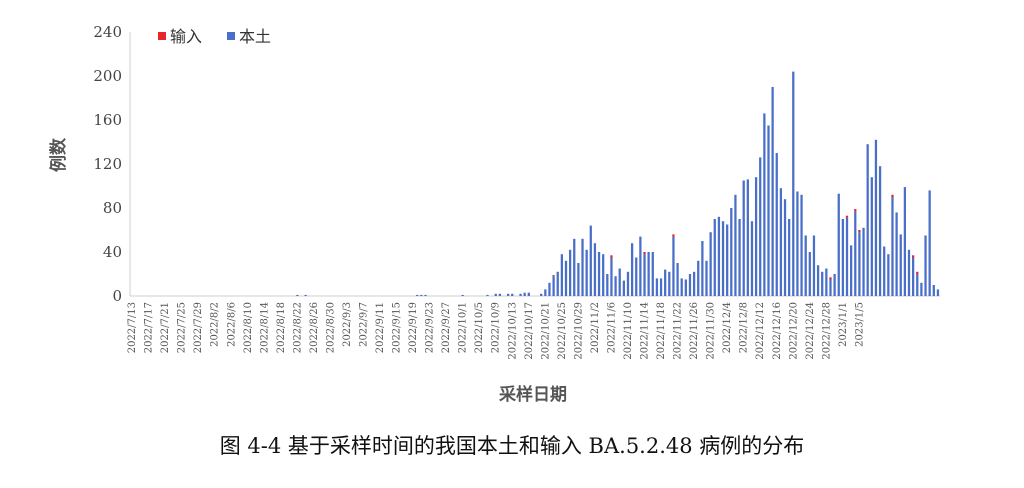  Describe the element at coordinates (430, 327) in the screenshot. I see `x-tick-label: 2022/9/23` at that location.